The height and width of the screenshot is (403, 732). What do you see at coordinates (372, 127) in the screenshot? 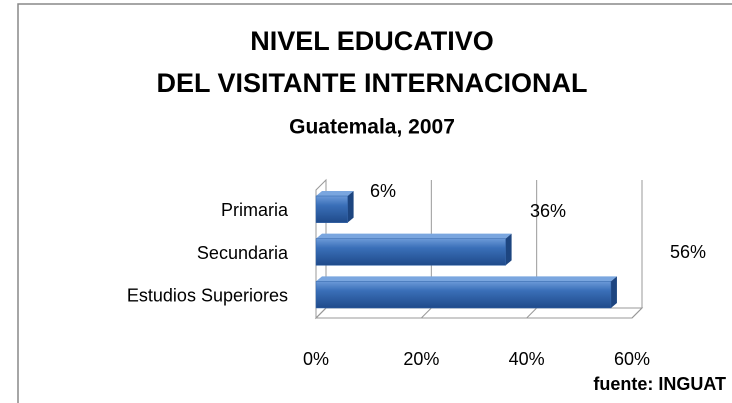
I see `chart-subtitle: Guatemala, 2007` at bounding box center [372, 127].